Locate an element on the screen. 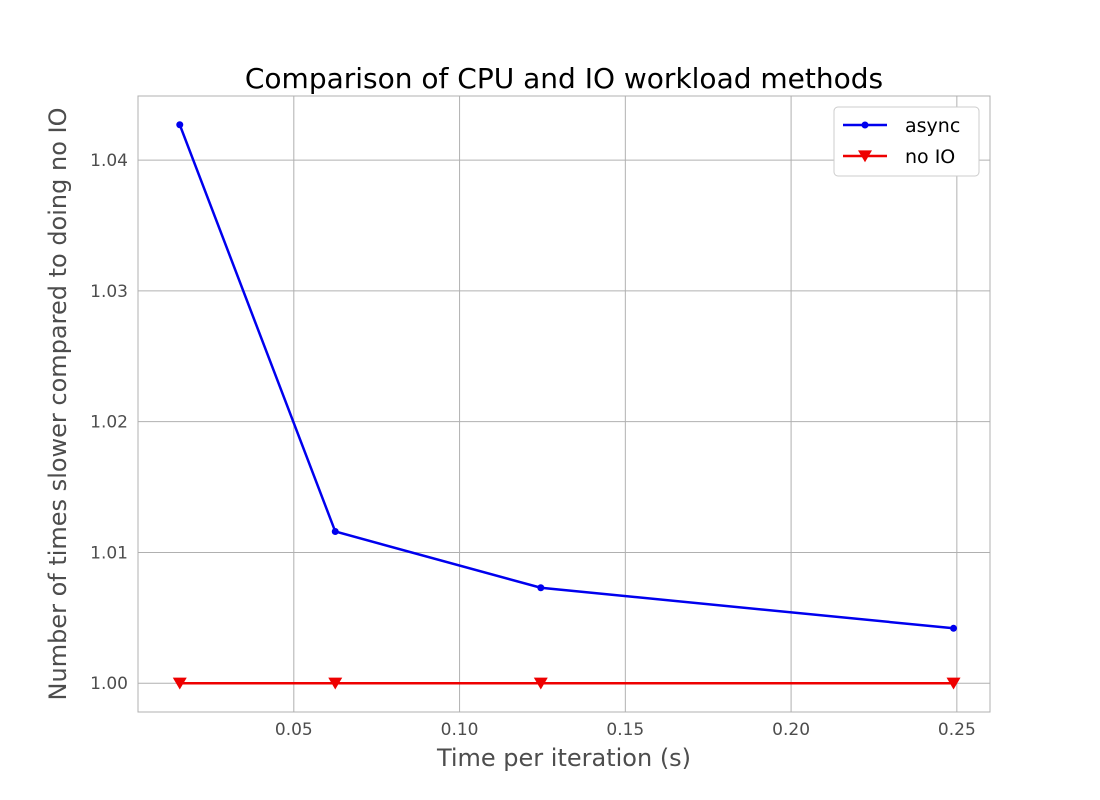 This screenshot has height=800, width=1100. x-tick-labels: 0.05 0.10 0.15 0.20 0.25 is located at coordinates (625, 730).